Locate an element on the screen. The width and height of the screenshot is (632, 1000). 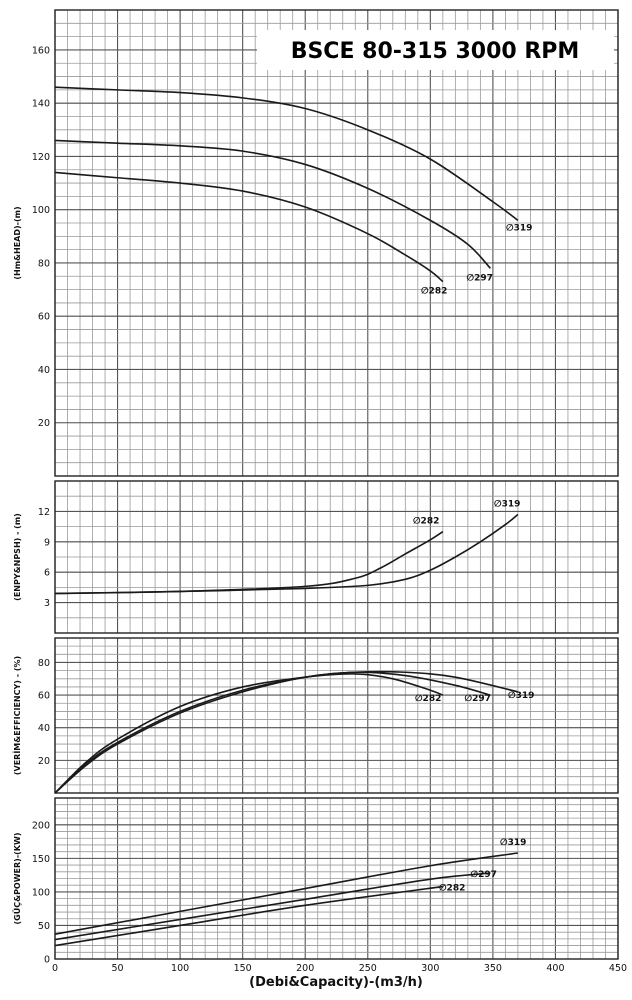
power-y-axis-label: (GÜÇ&POWER)-(KW) is located at coordinates (17, 879).